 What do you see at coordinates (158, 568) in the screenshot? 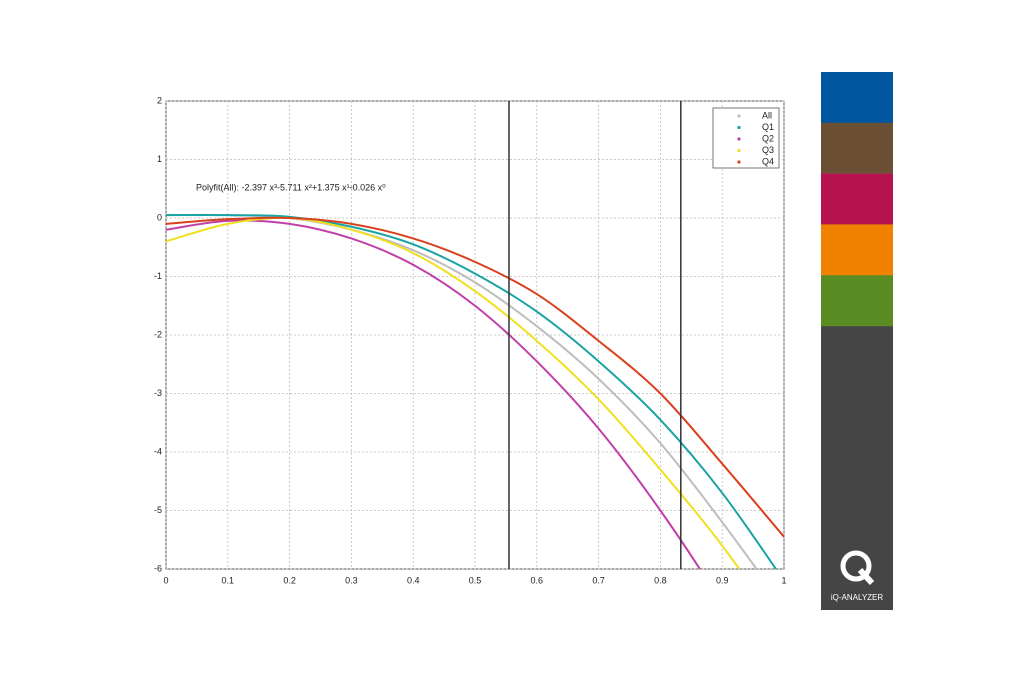
I see `y-tick-label: -6` at bounding box center [158, 568].